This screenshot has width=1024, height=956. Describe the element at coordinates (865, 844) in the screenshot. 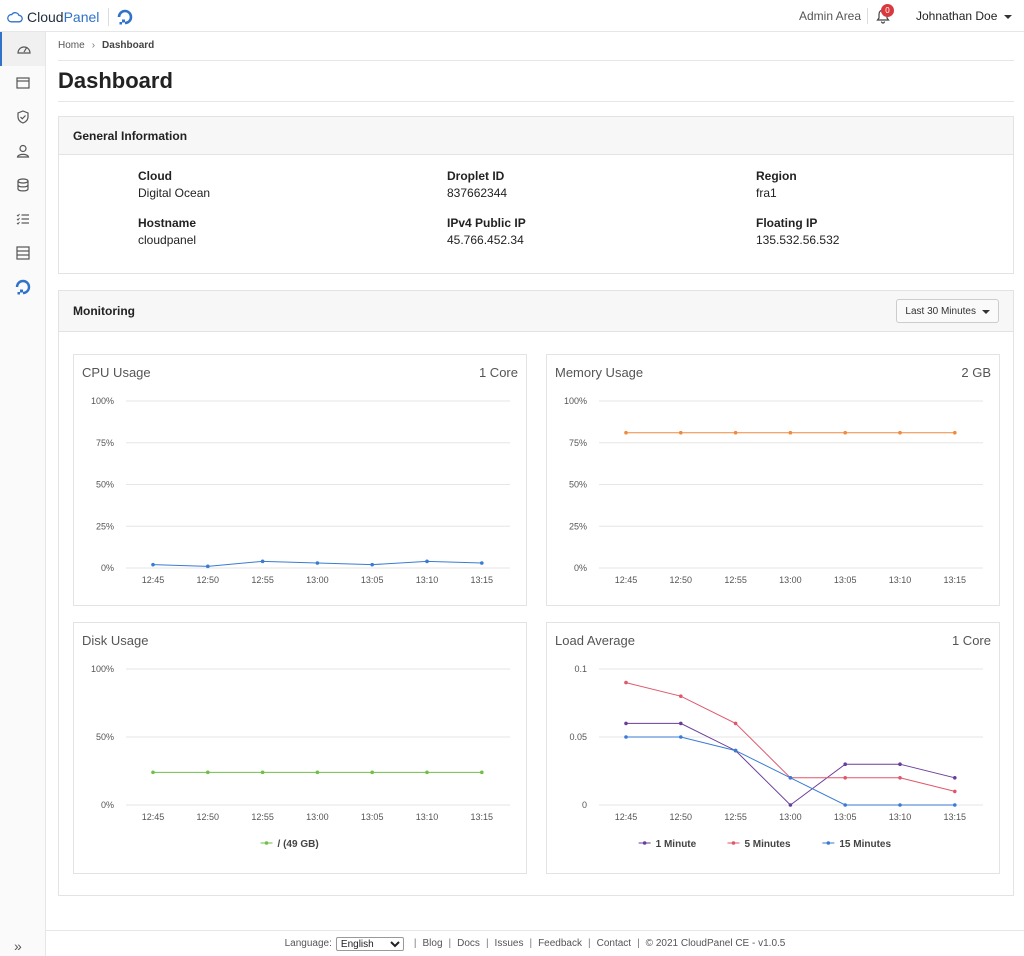

I see `legend-label: 15 Minutes` at that location.